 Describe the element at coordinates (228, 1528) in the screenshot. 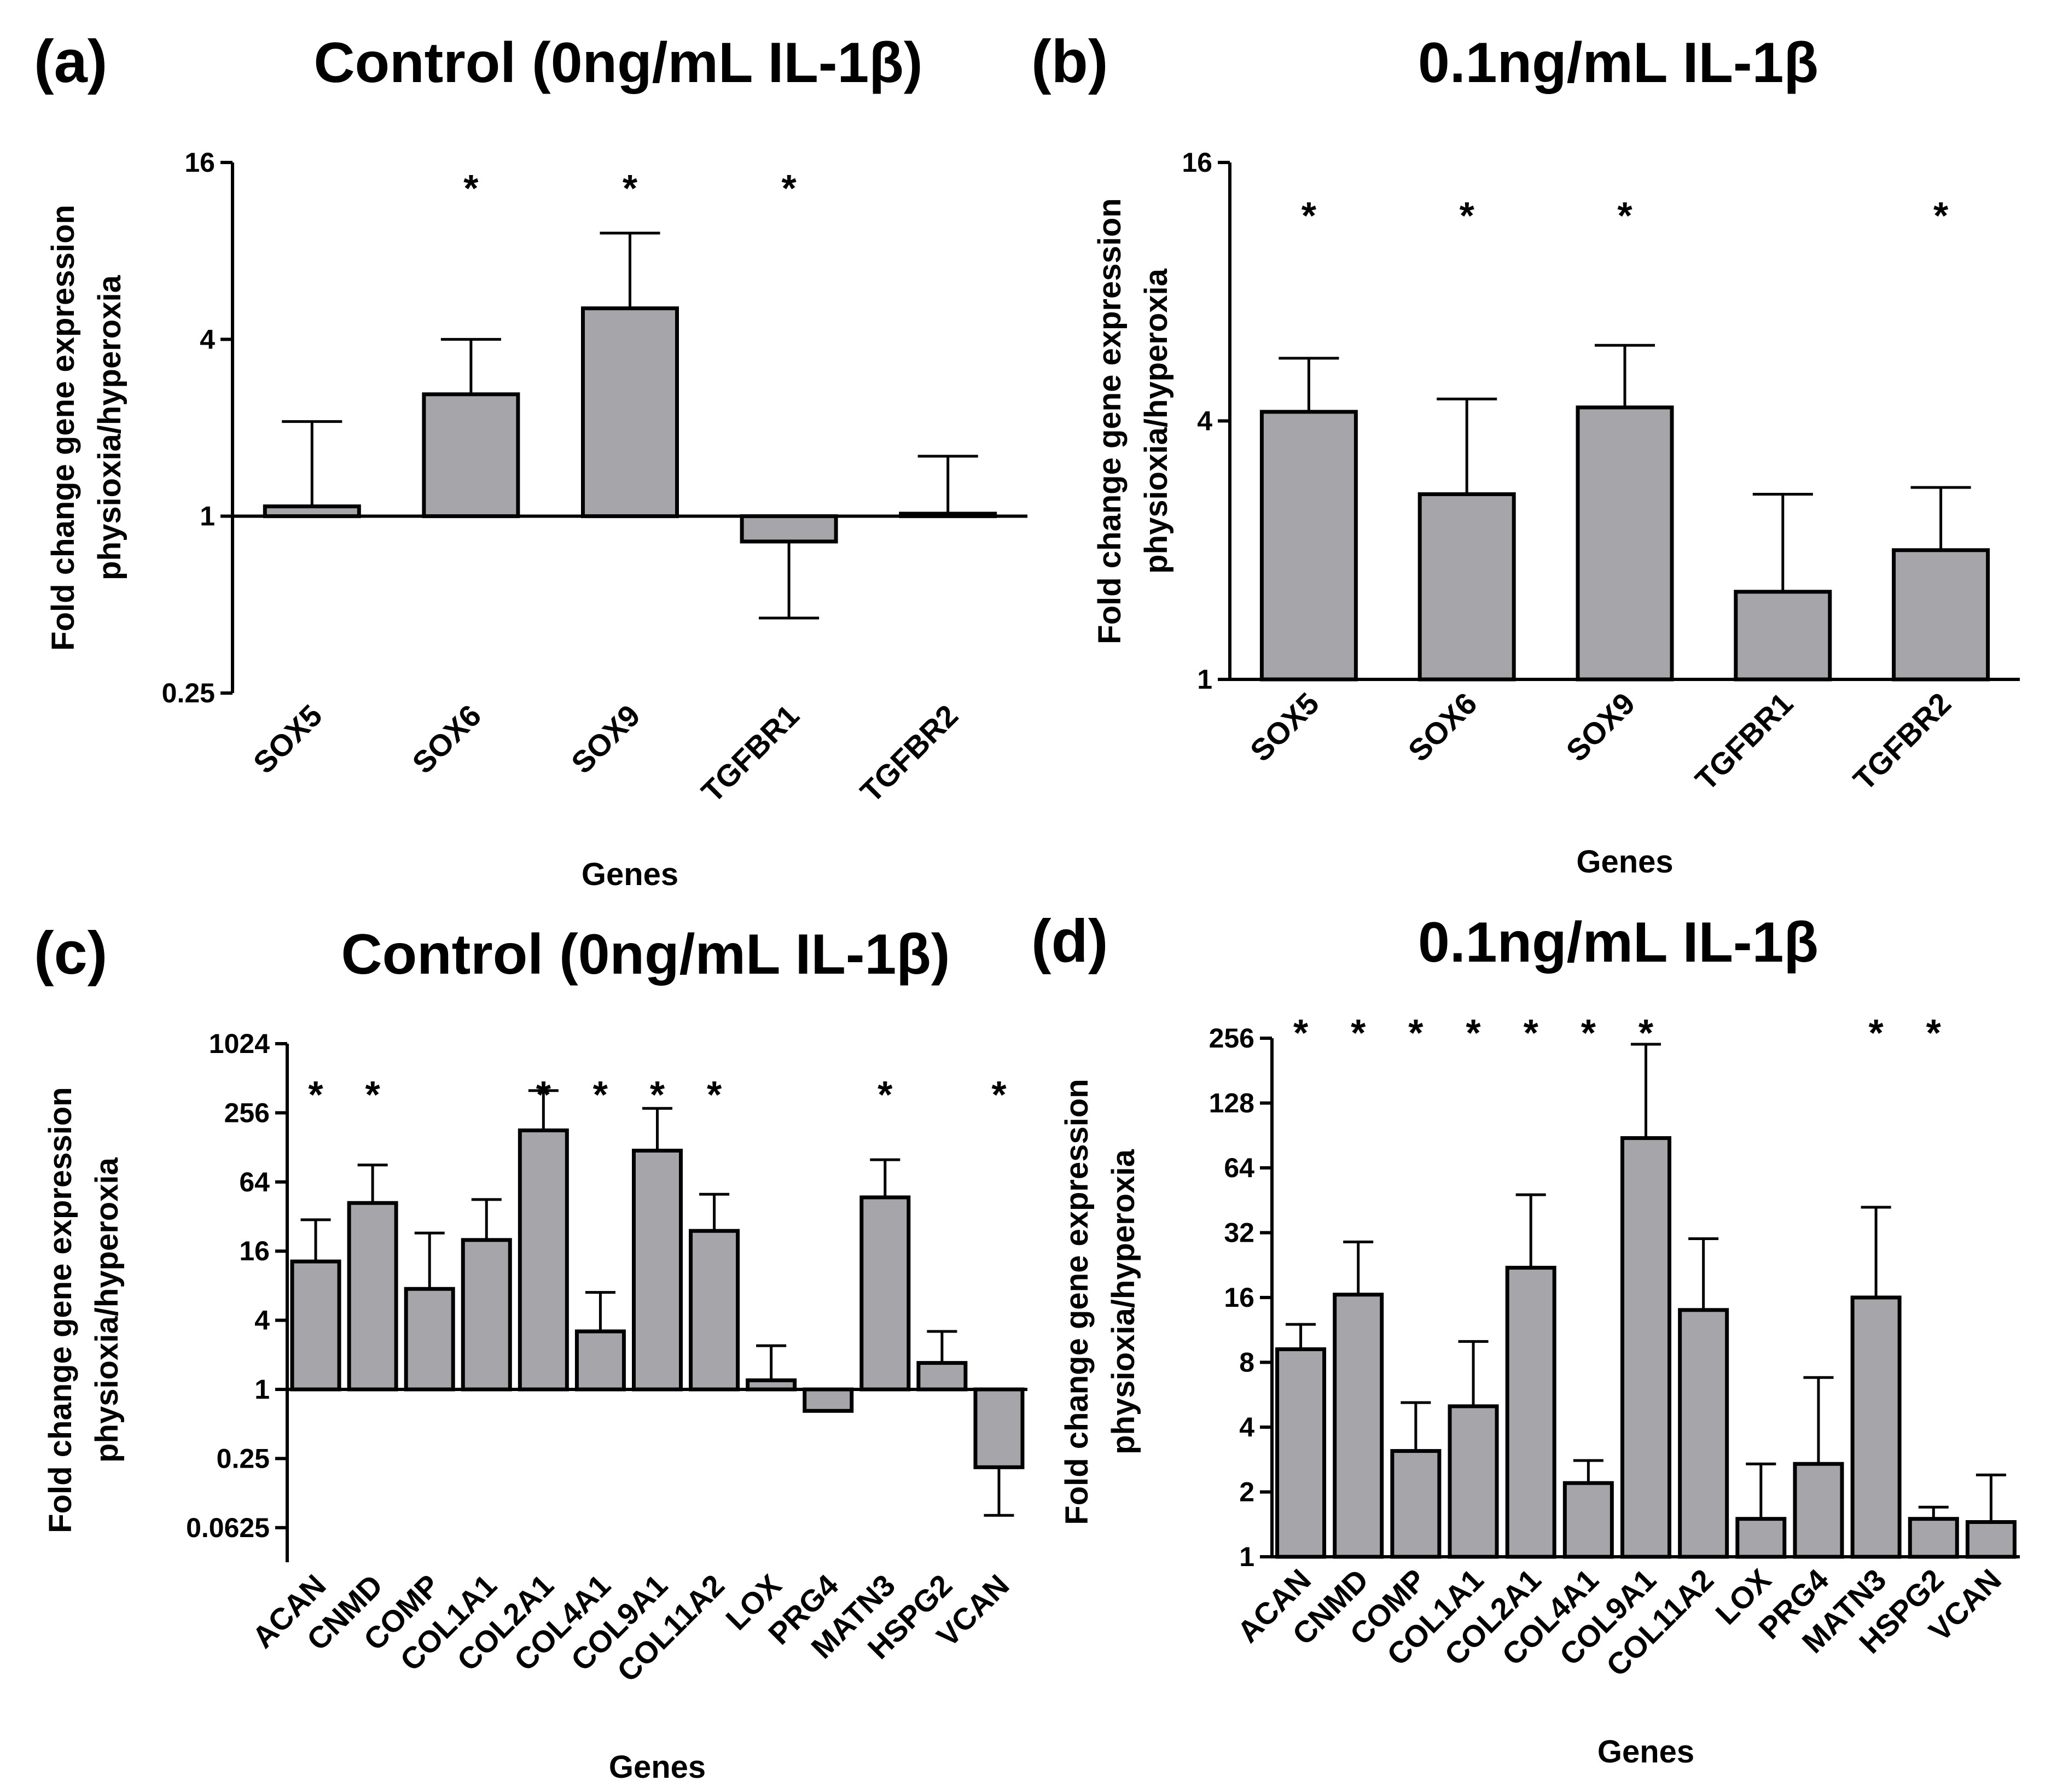

I see `y-tick-label: 0.0625` at that location.